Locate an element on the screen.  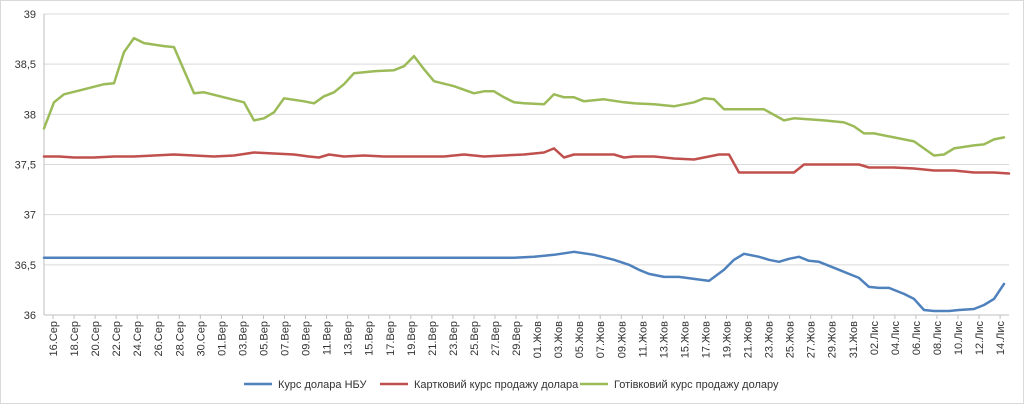
x-tick-label: 31.Жов is located at coordinates (854, 339).